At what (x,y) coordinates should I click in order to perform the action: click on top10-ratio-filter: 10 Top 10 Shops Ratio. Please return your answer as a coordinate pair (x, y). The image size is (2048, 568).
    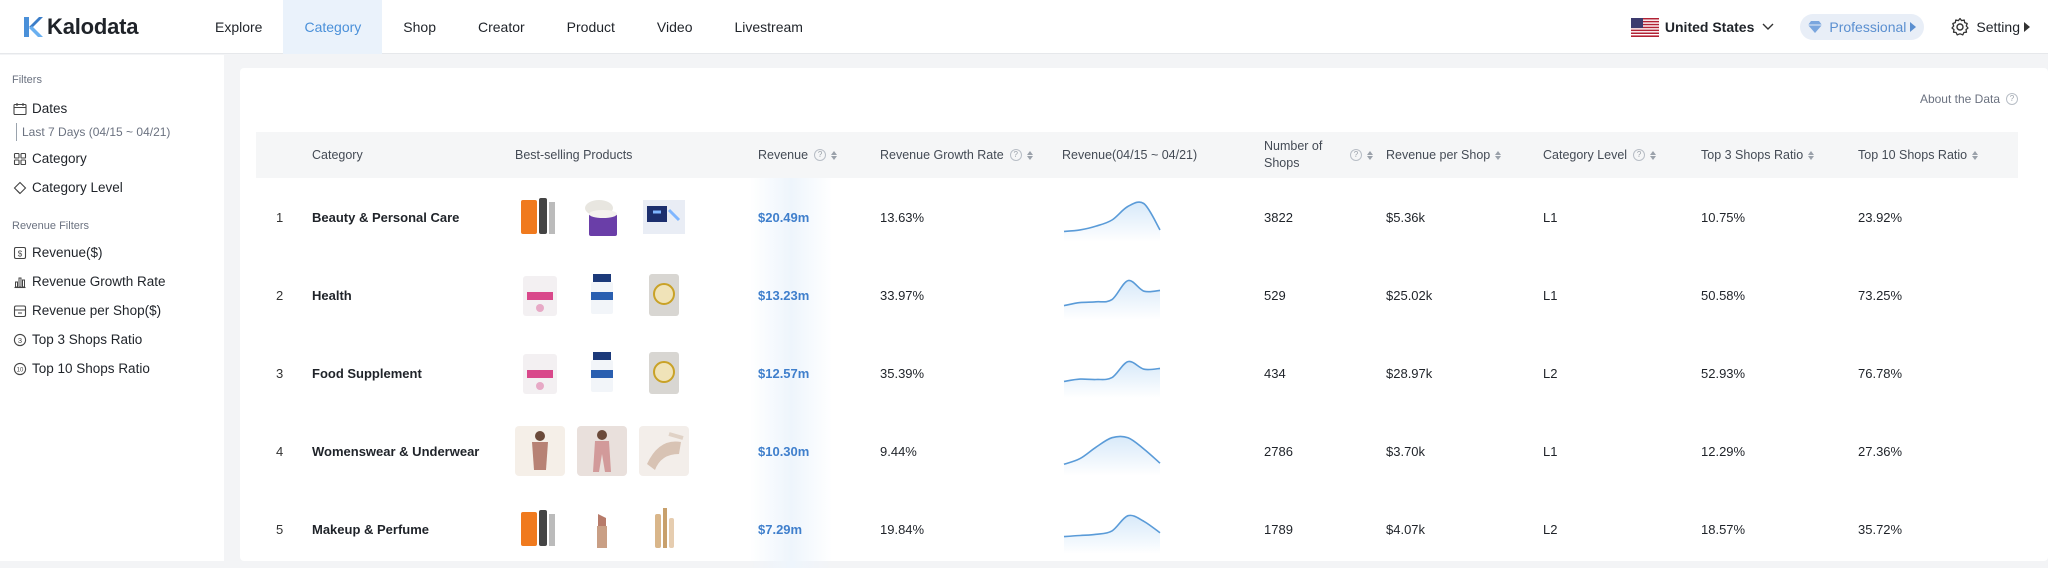
    Looking at the image, I should click on (112, 368).